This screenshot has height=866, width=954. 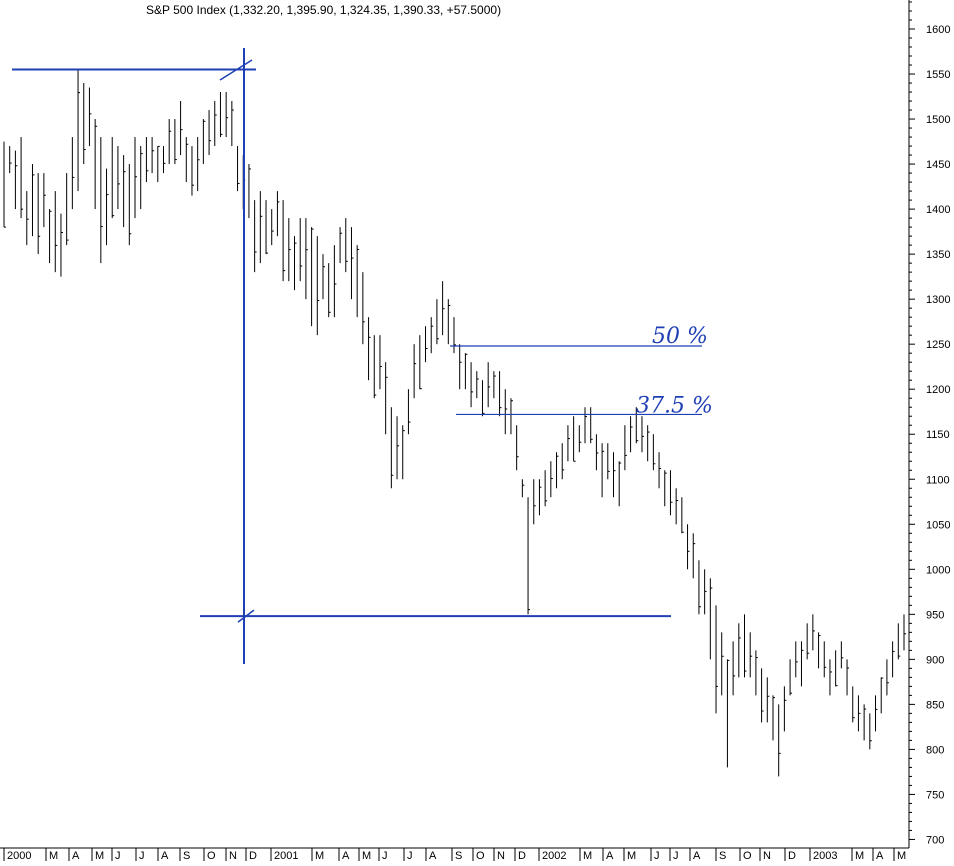 I want to click on x-tick-label: 2001, so click(x=286, y=855).